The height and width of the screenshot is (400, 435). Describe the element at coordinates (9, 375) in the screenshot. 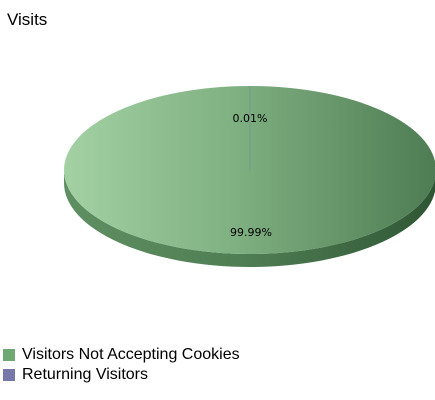

I see `legend-swatch-returning-visitors` at that location.